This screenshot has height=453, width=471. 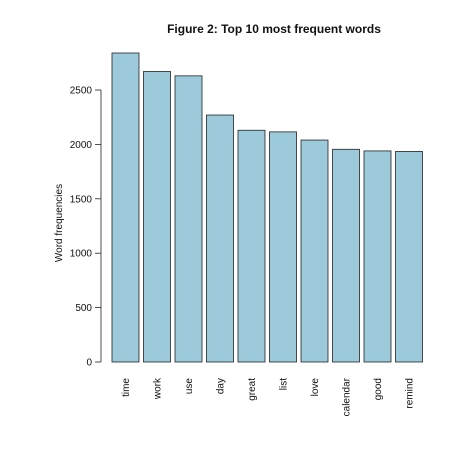 I want to click on x-tick-label-good: good, so click(x=378, y=389).